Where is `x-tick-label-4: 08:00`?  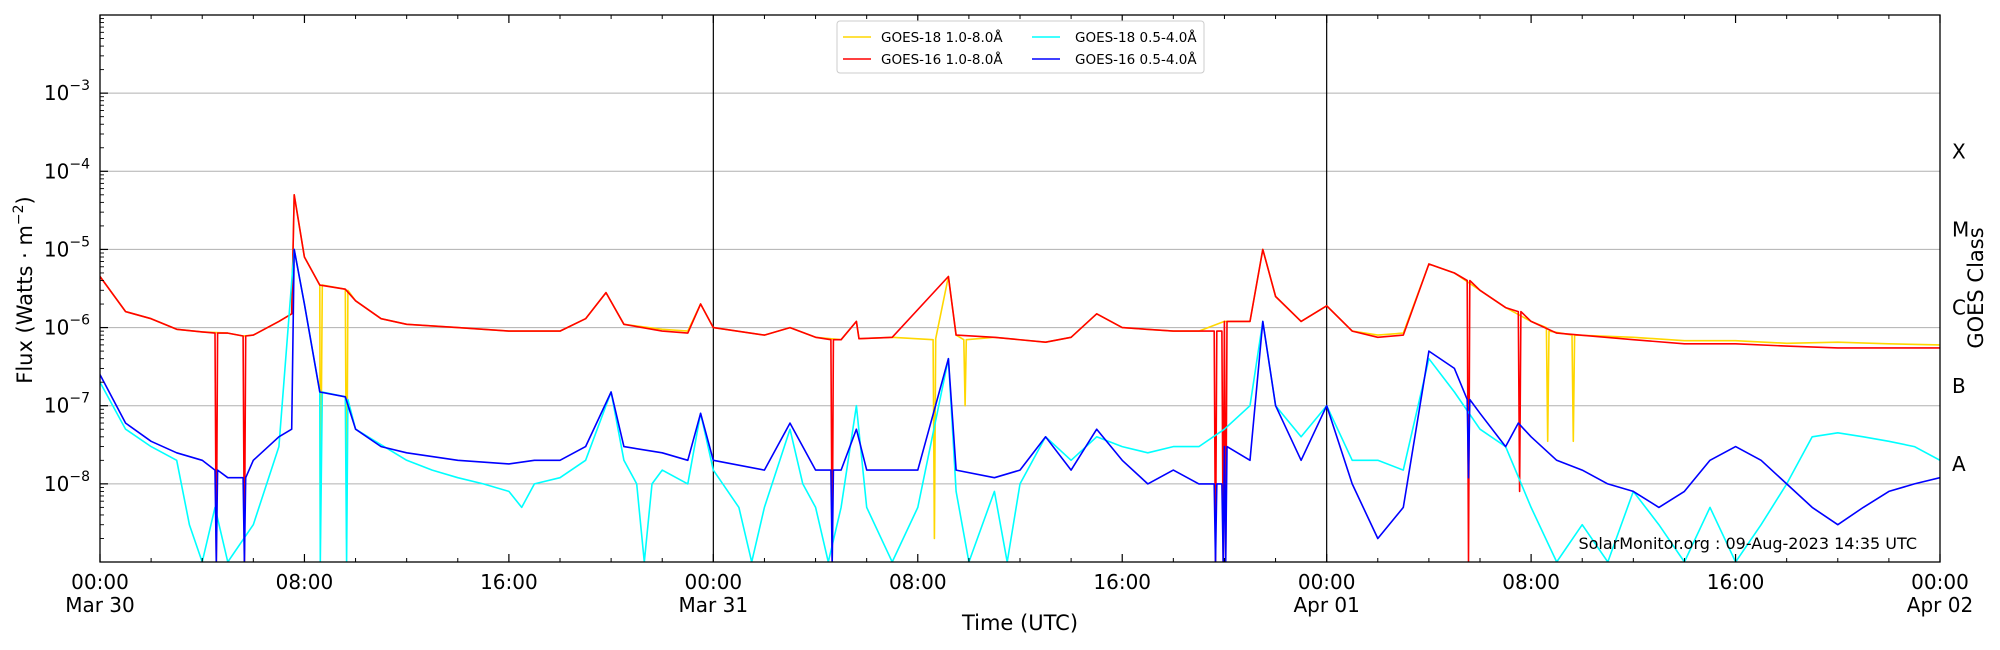 x-tick-label-4: 08:00 is located at coordinates (918, 582).